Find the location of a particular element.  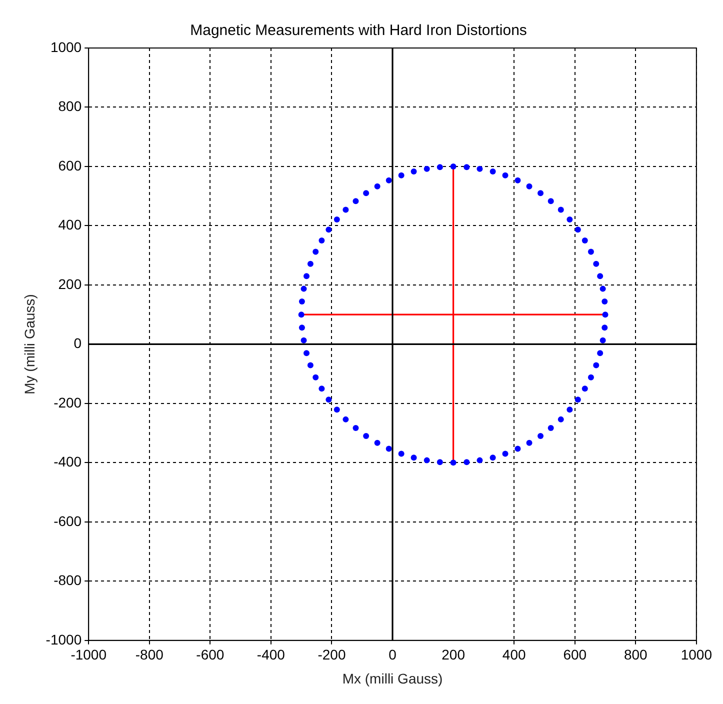

x-tick-label: 0 is located at coordinates (392, 654).